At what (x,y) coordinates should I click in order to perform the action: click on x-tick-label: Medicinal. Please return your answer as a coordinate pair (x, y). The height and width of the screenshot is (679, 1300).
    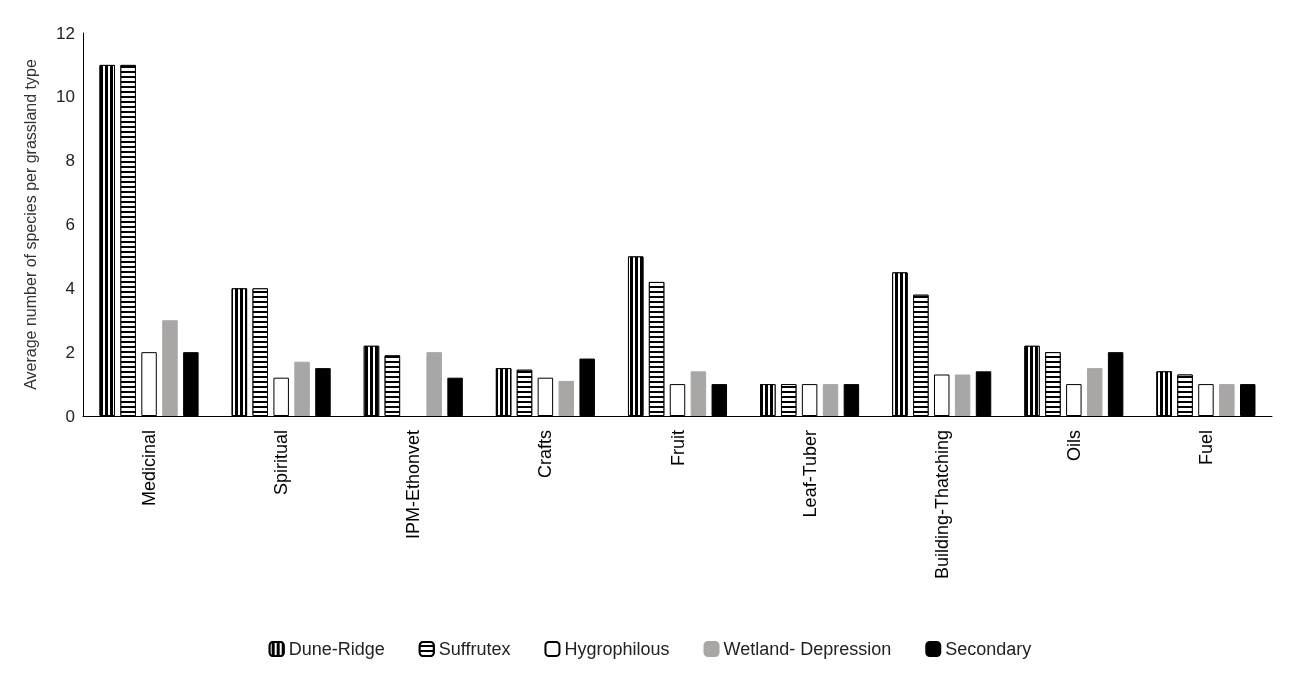
    Looking at the image, I should click on (149, 468).